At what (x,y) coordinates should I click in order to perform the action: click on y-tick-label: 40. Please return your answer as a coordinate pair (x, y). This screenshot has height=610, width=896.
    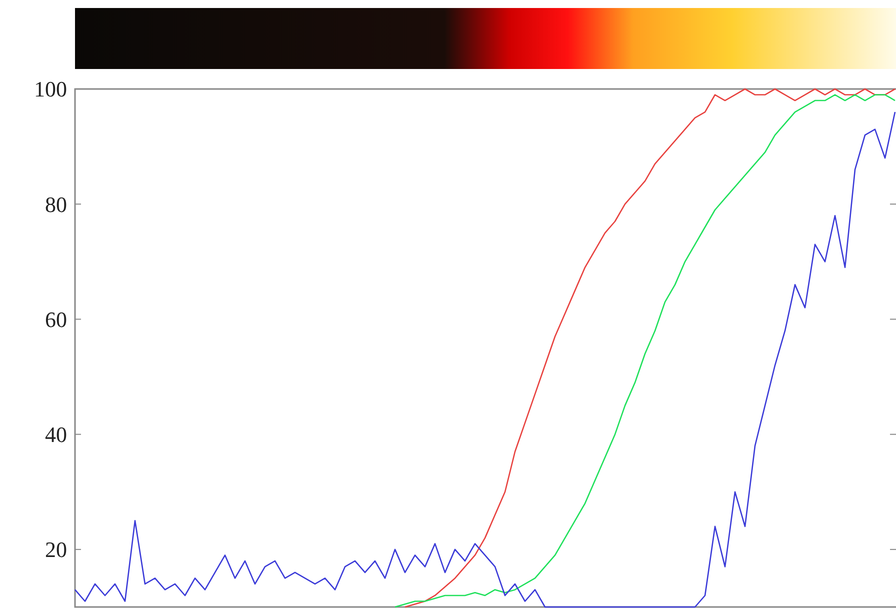
    Looking at the image, I should click on (56, 435).